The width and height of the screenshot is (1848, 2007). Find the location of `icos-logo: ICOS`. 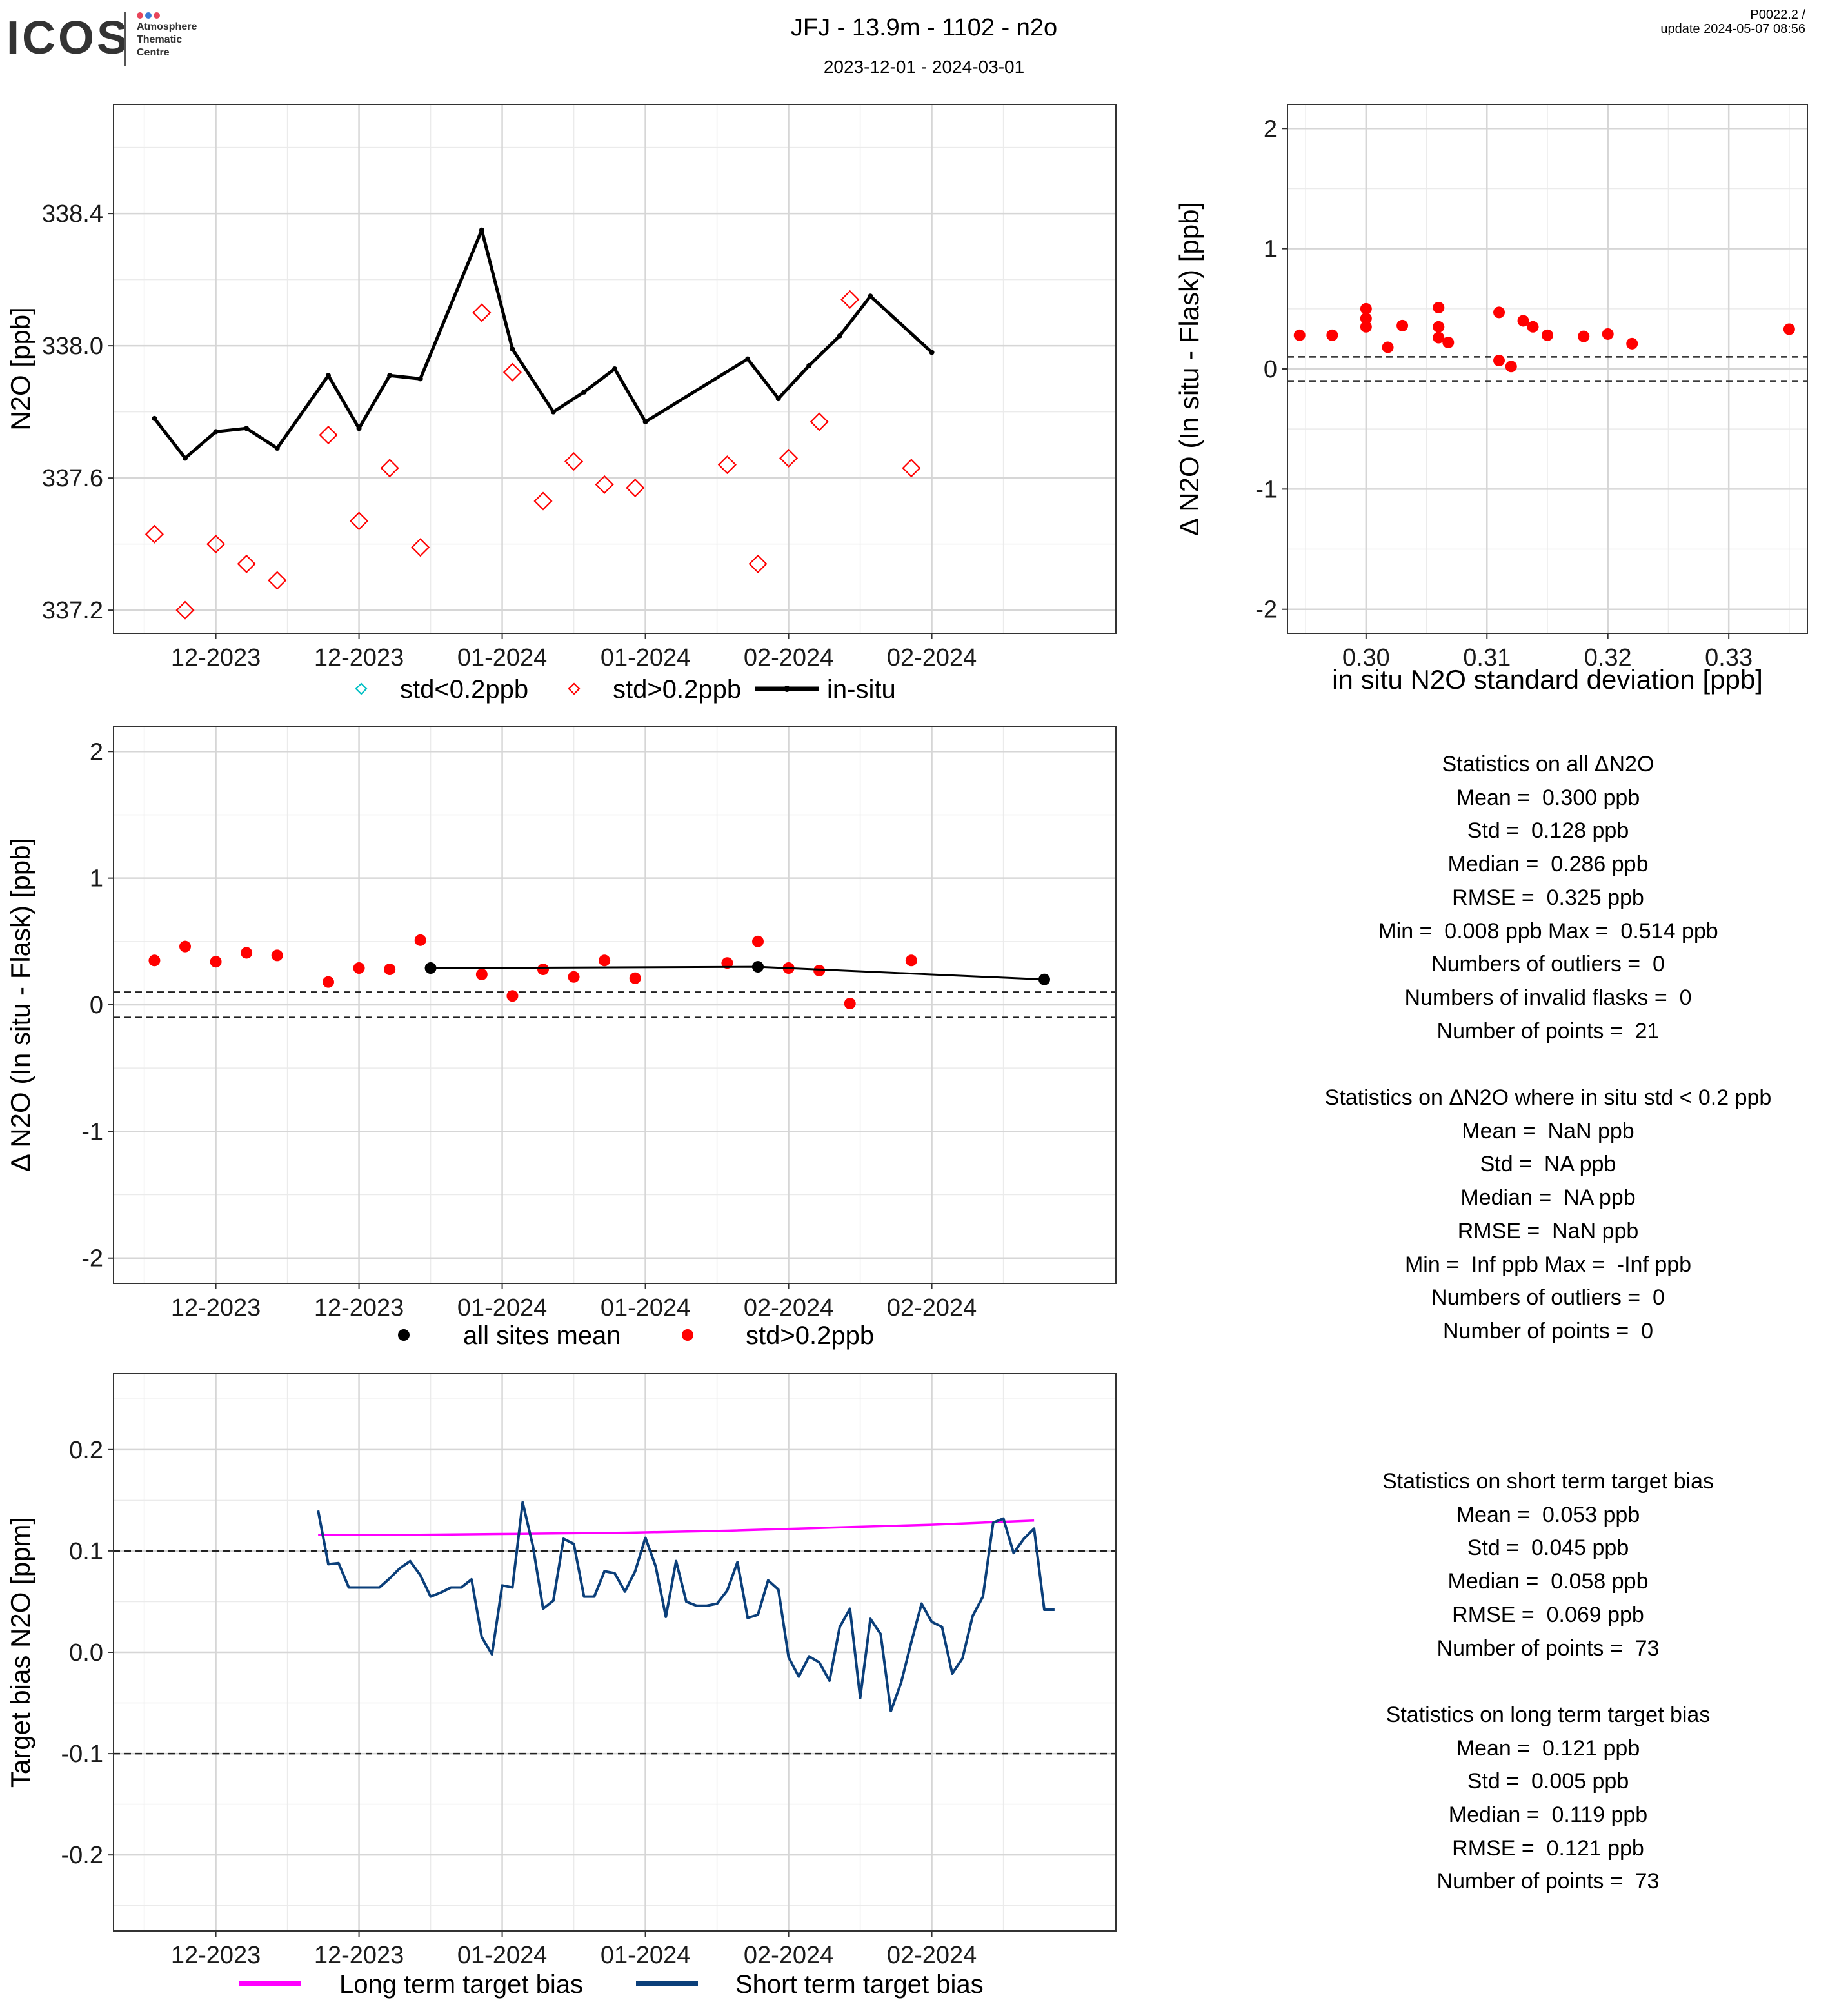

icos-logo: ICOS is located at coordinates (68, 38).